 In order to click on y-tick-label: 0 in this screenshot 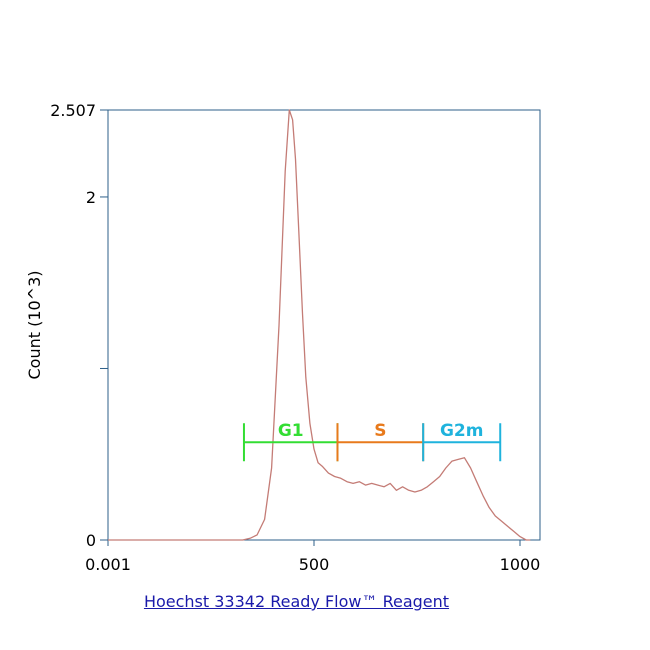, I will do `click(91, 540)`.